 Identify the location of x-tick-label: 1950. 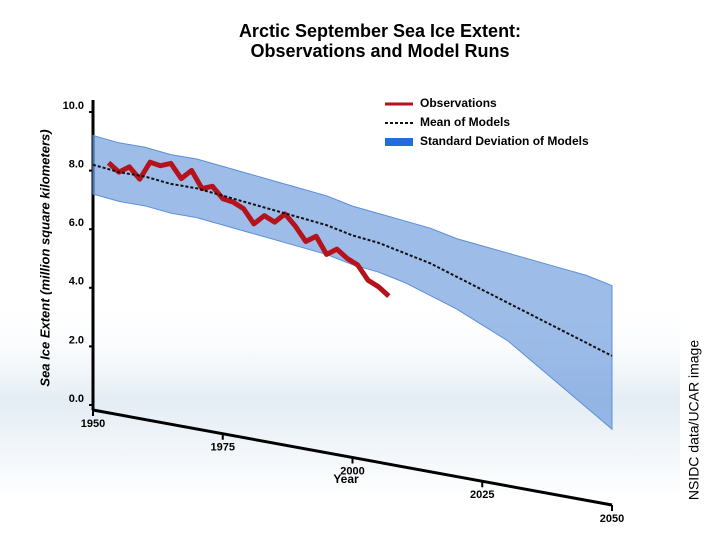
(93, 424).